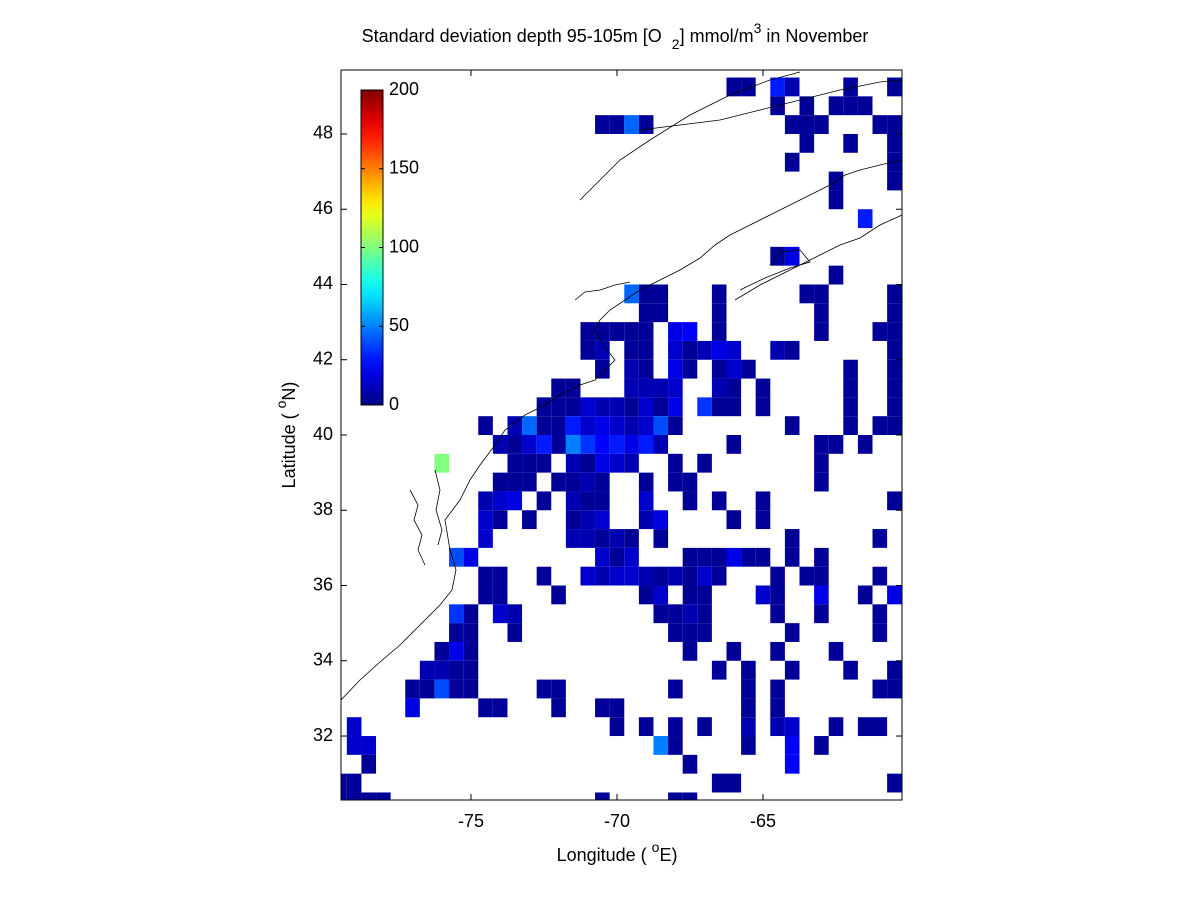 Image resolution: width=1200 pixels, height=905 pixels. What do you see at coordinates (404, 246) in the screenshot?
I see `colorbar-tick-label: 100` at bounding box center [404, 246].